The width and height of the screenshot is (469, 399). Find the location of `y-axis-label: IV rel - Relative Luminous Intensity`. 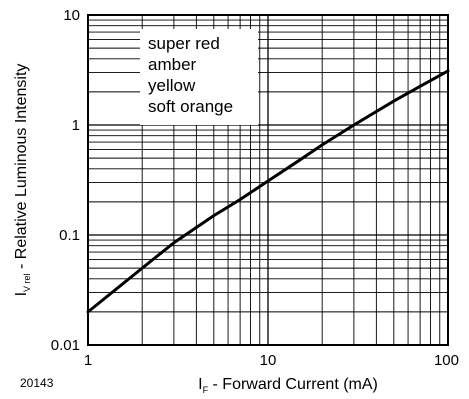

y-axis-label: IV rel - Relative Luminous Intensity is located at coordinates (22, 180).